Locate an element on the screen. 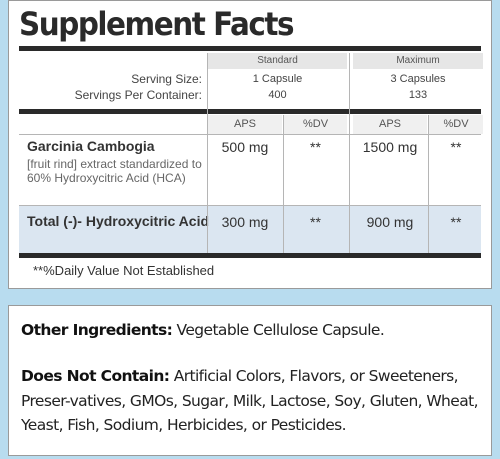 Image resolution: width=500 pixels, height=459 pixels. serving-divider is located at coordinates (250, 111).